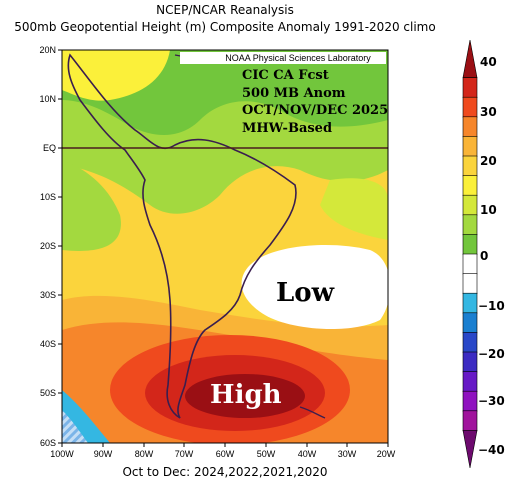 Image resolution: width=508 pixels, height=486 pixels. I want to click on forecast-line-2: 500 MB Anom, so click(294, 93).